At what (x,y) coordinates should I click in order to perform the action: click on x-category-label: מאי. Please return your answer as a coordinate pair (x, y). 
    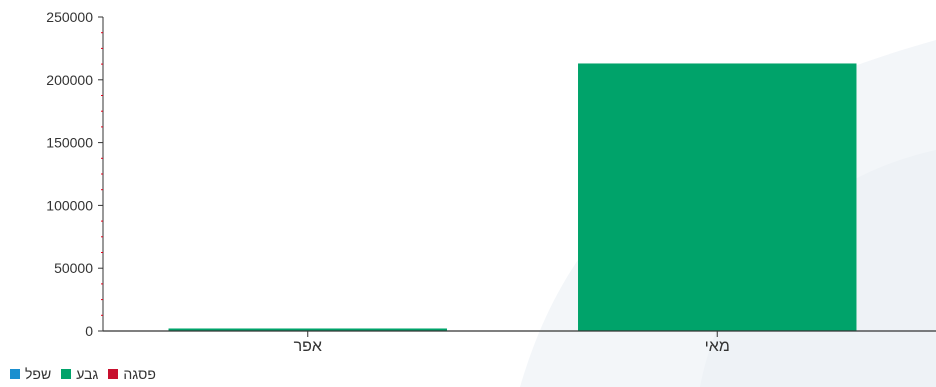
    Looking at the image, I should click on (717, 346).